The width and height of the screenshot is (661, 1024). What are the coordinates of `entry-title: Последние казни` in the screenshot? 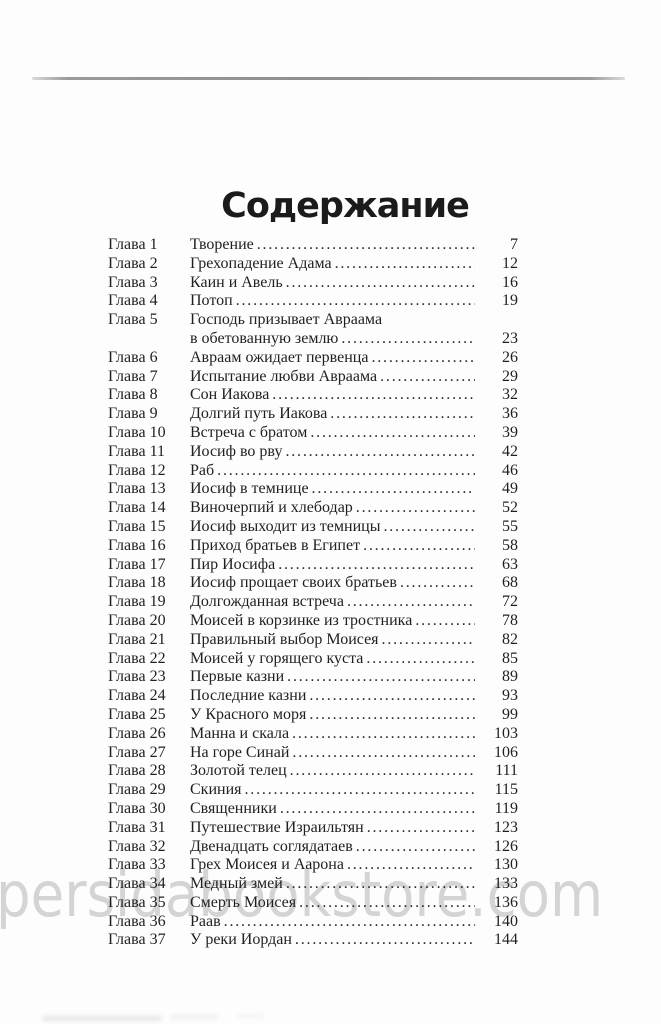 It's located at (248, 696).